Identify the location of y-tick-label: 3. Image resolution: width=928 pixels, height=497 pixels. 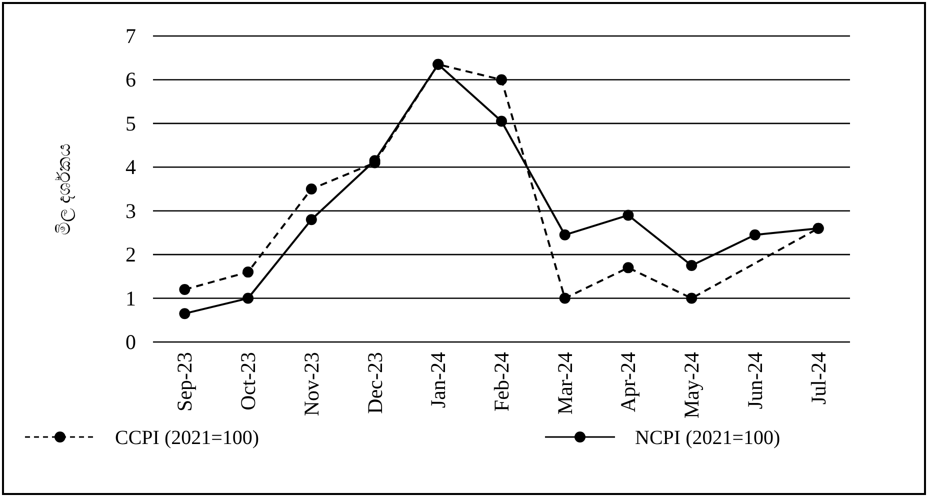
(131, 210).